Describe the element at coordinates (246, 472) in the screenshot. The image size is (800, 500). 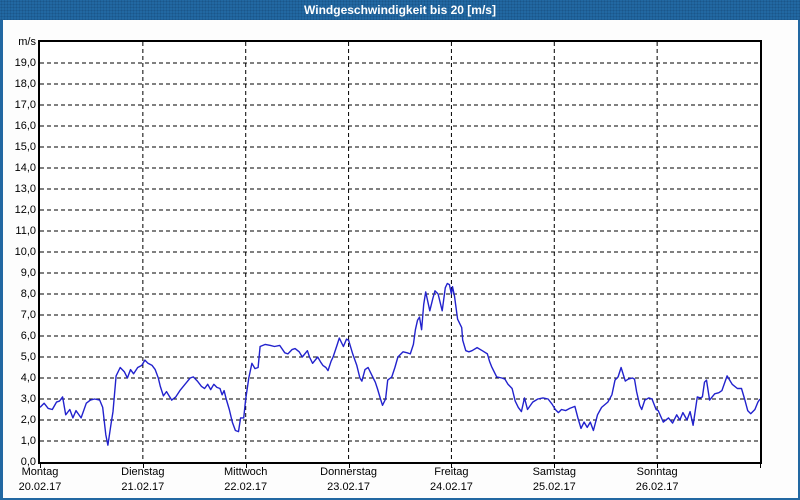
I see `x-axis-day-label: Mittwoch` at that location.